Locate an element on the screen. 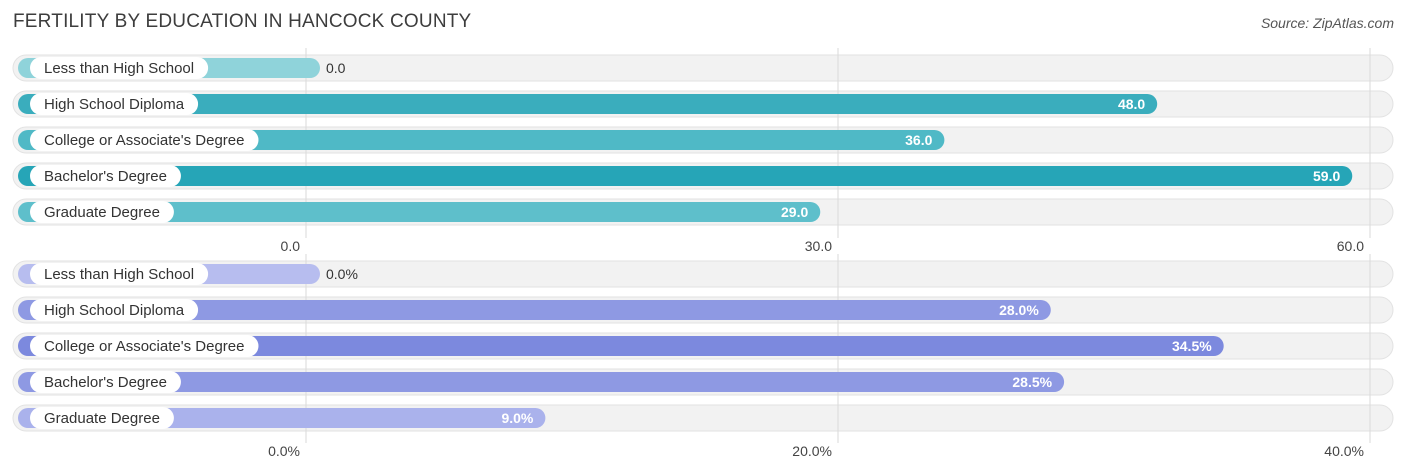 The width and height of the screenshot is (1406, 475). value-label: 28.0% is located at coordinates (1019, 310).